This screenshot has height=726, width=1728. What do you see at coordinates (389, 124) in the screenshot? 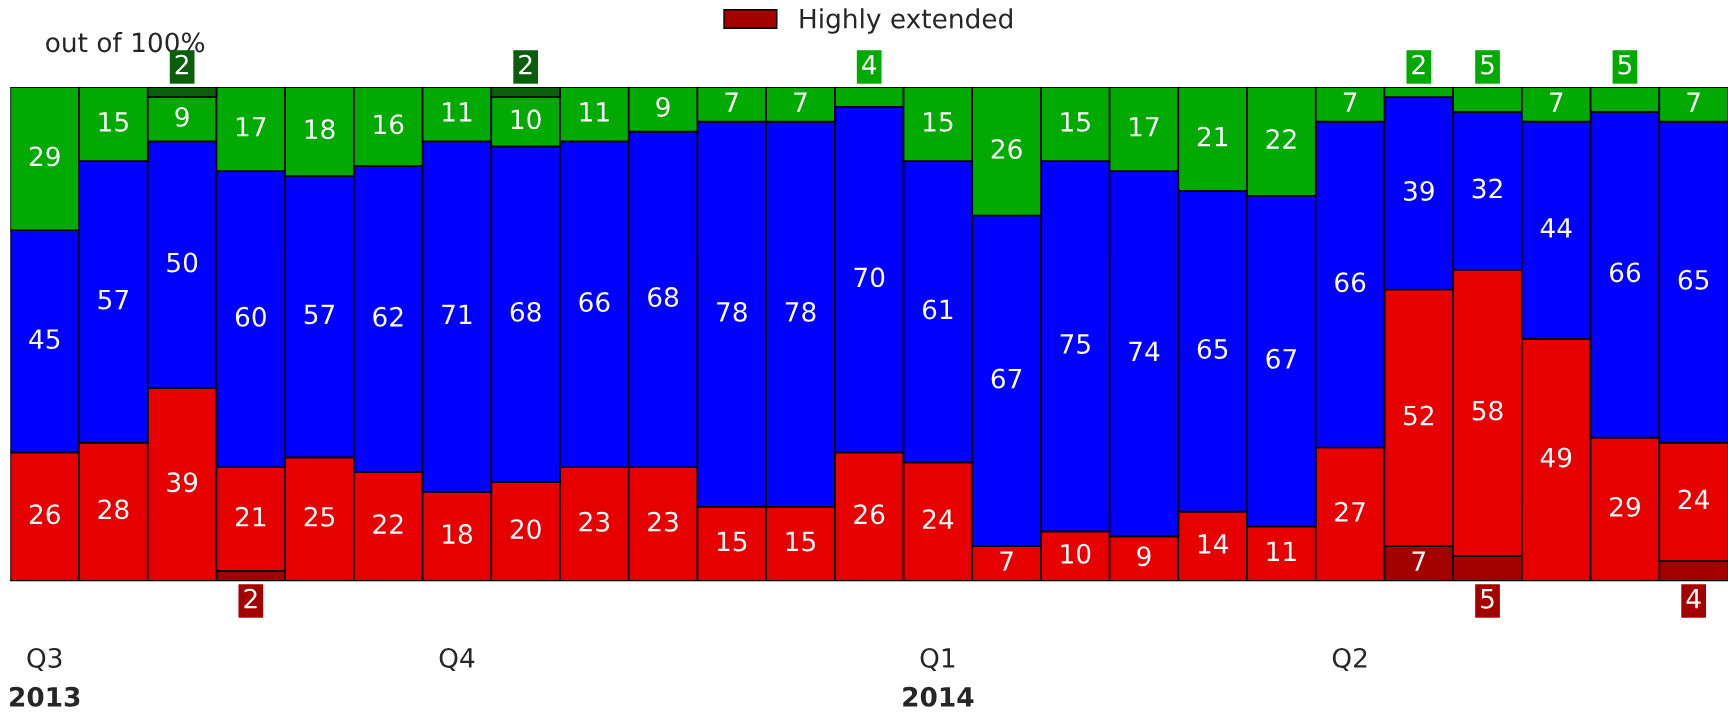
I see `data-label: 16` at bounding box center [389, 124].